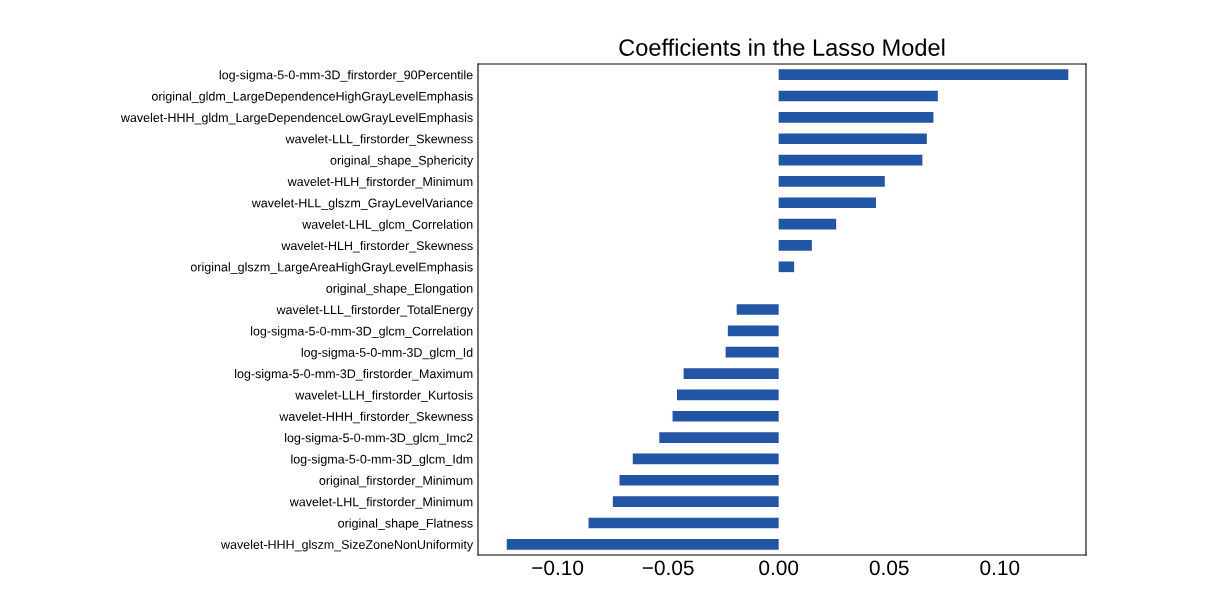 The image size is (1224, 614). I want to click on y-tick-label: log-sigma-5-0-mm-3D_glcm_Id, so click(387, 353).